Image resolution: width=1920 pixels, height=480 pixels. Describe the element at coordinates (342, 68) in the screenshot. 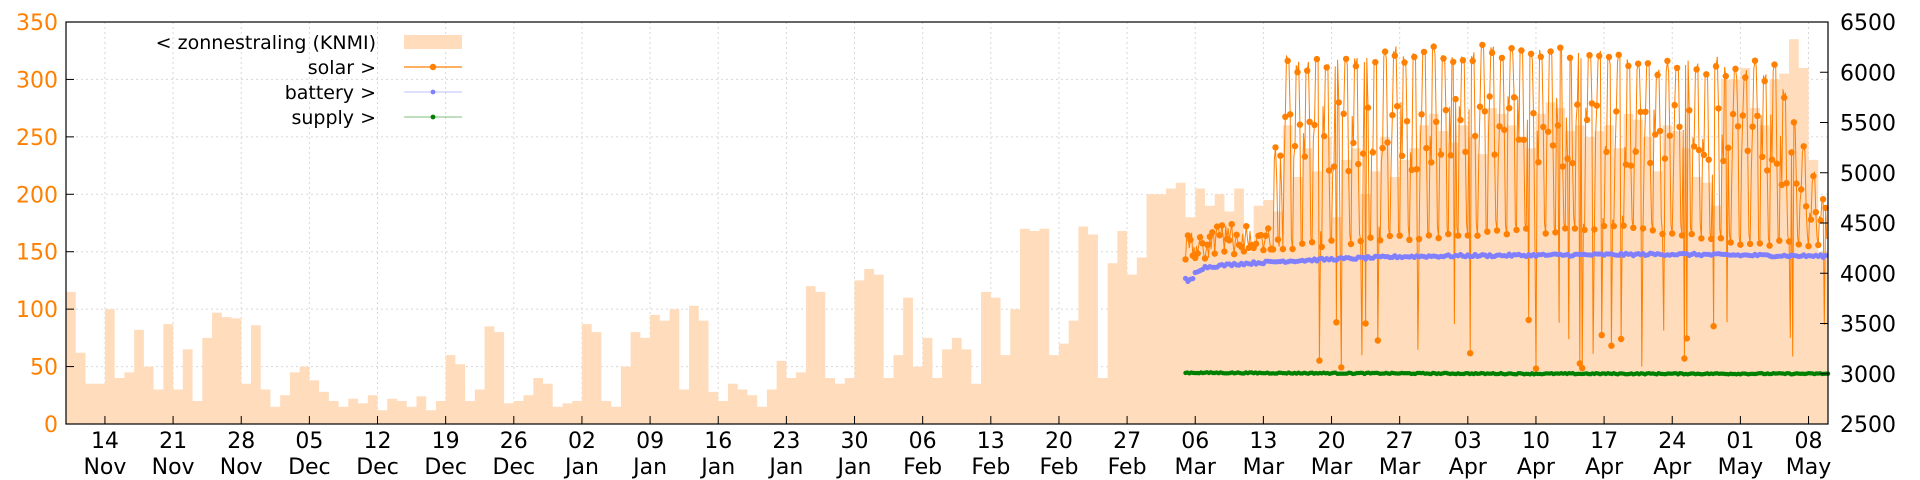

I see `legend-label: solar >` at that location.